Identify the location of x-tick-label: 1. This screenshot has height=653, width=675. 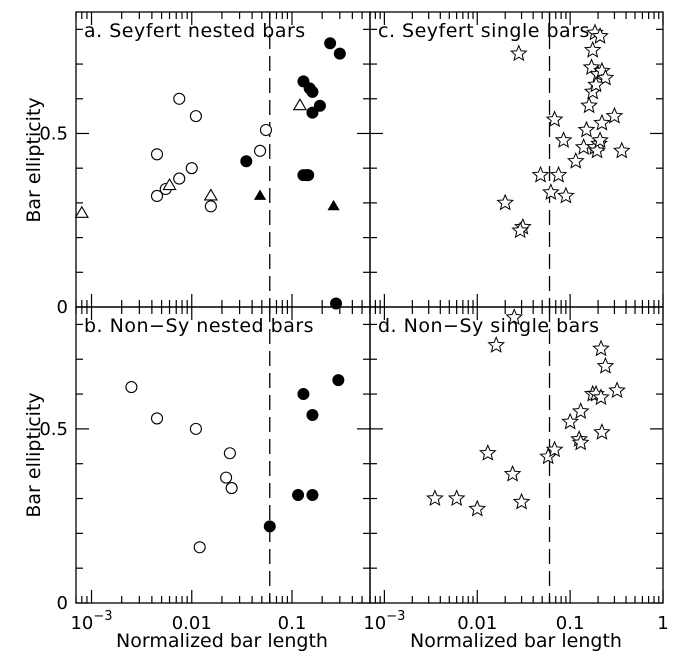
(662, 623).